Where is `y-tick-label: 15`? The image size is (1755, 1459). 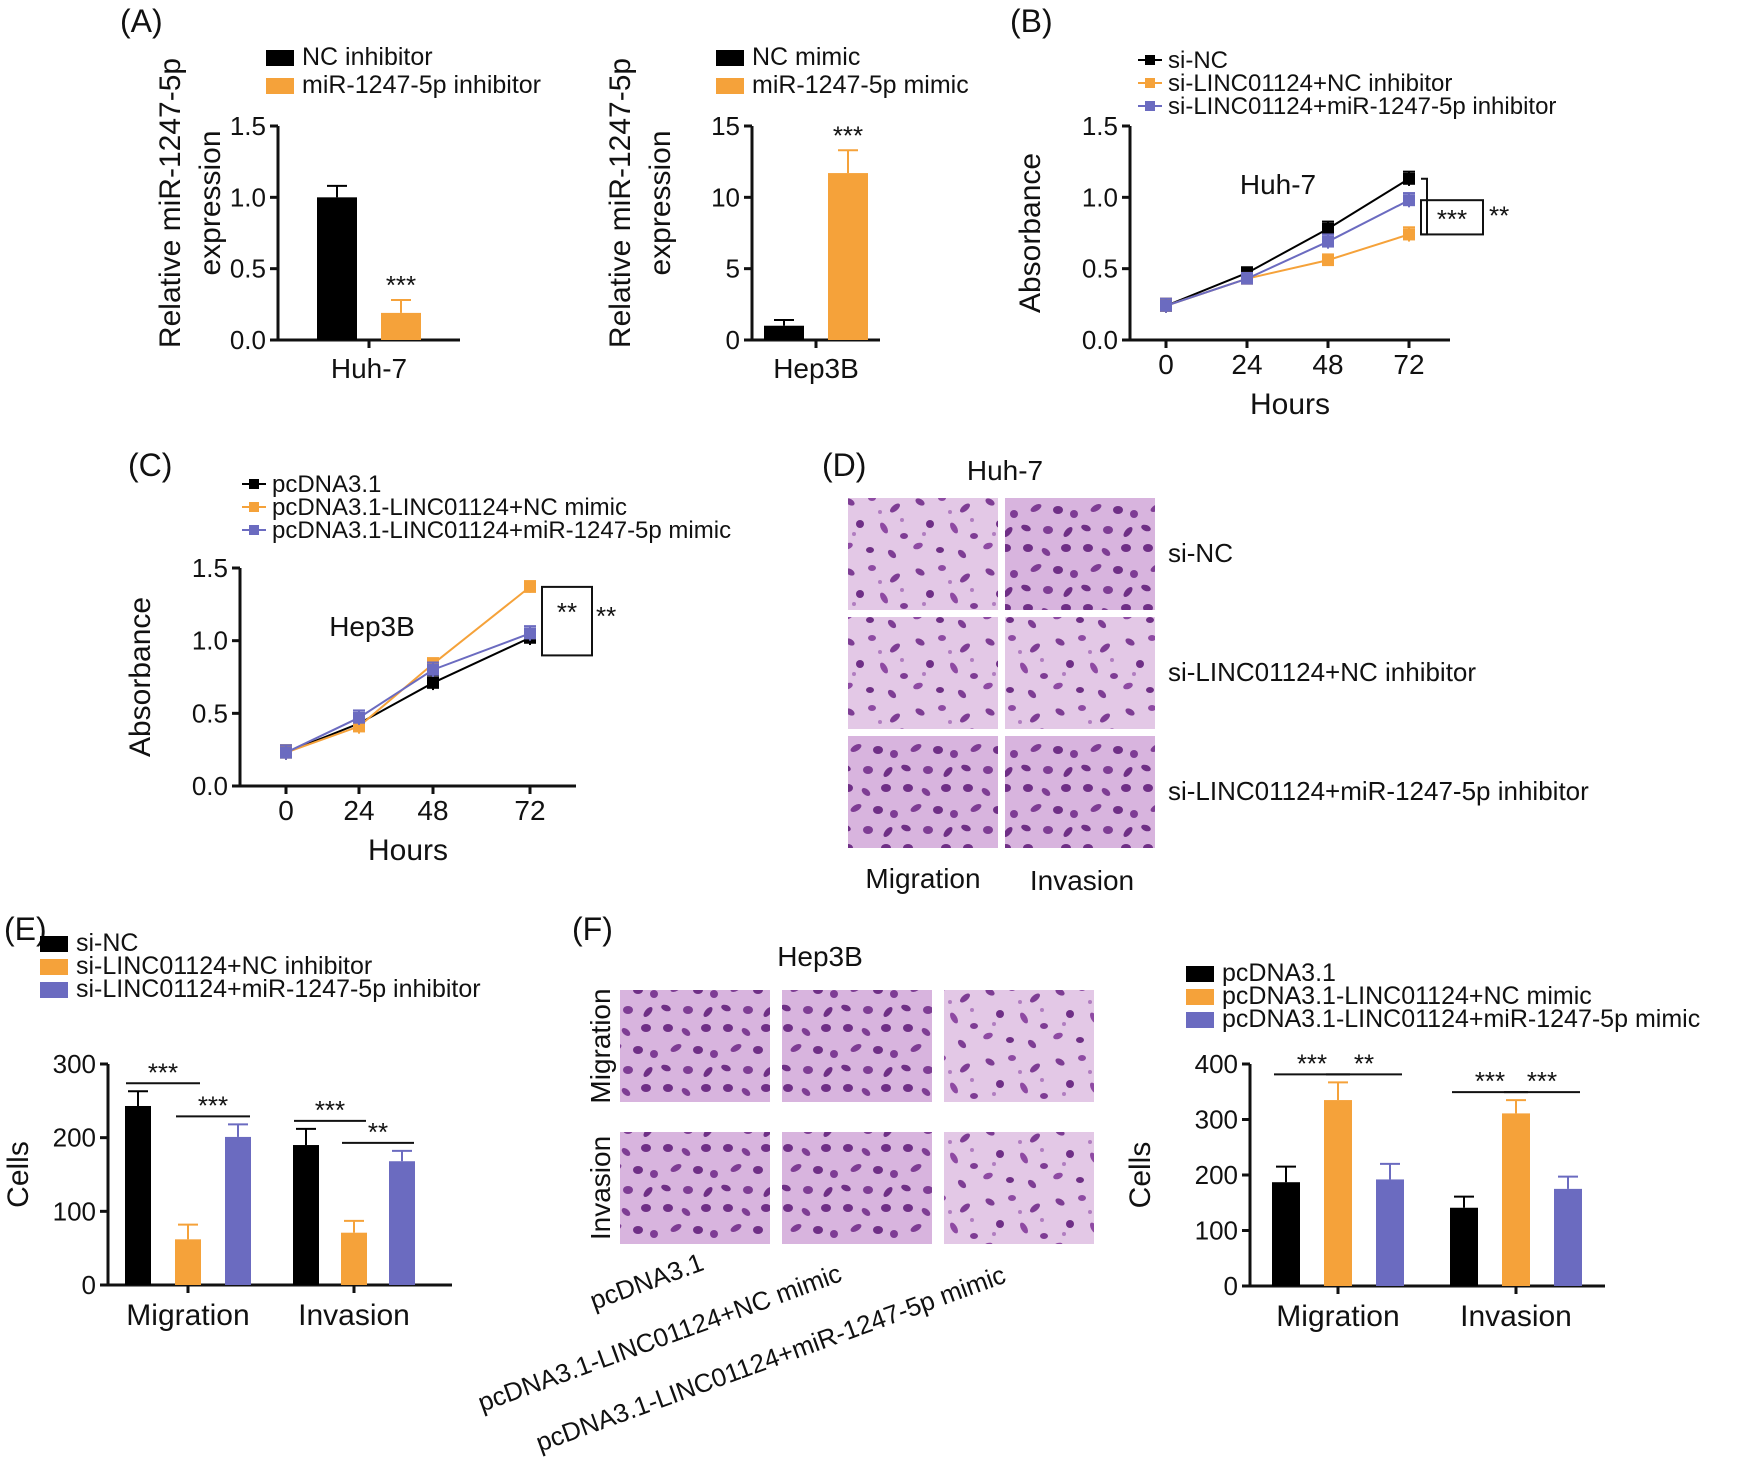
y-tick-label: 15 is located at coordinates (725, 126).